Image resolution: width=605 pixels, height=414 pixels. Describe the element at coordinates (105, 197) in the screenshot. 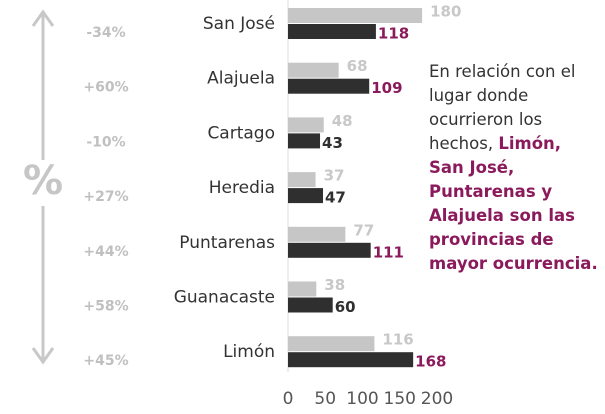

I see `change-label: +27%` at that location.